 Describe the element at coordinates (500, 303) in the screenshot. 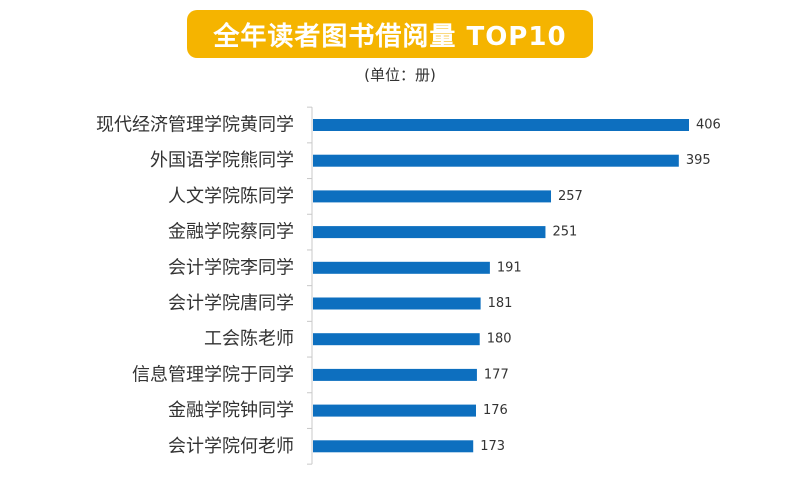

I see `data-label: 181` at that location.